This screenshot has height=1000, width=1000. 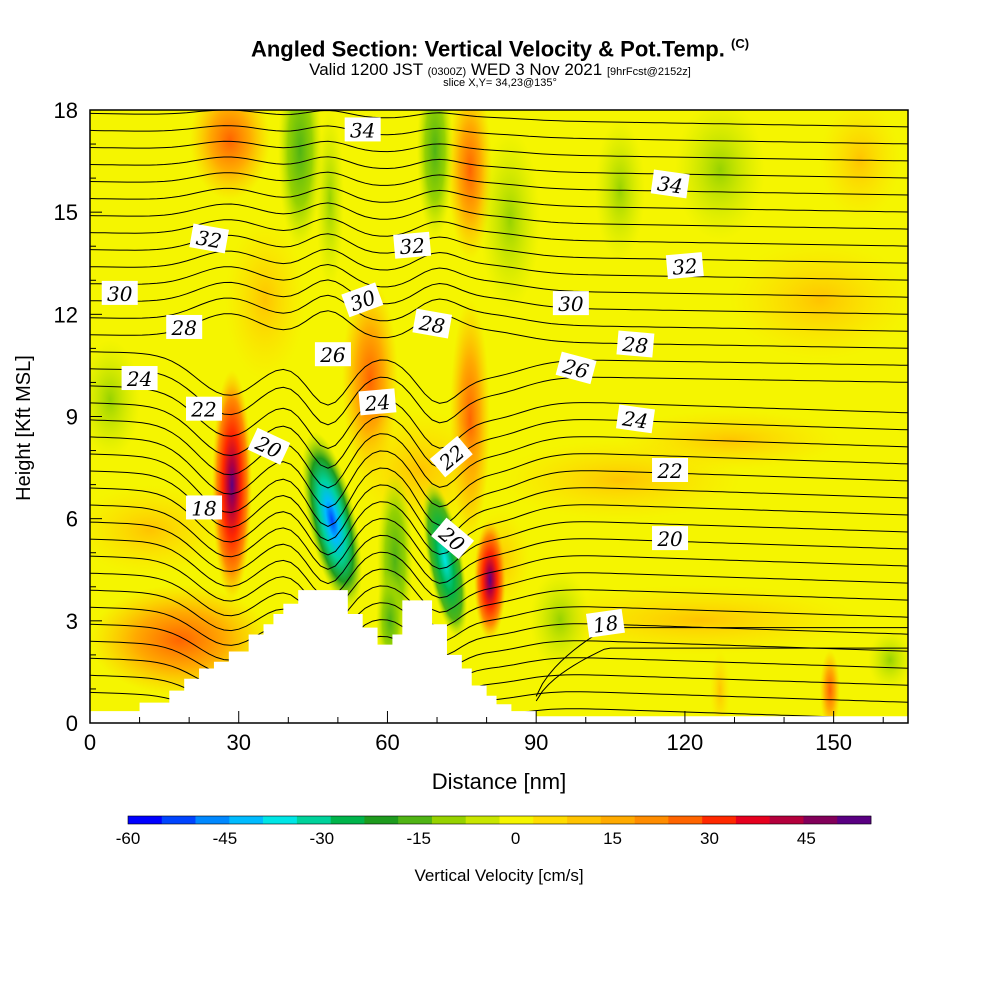 I want to click on strong-updraft, so click(x=232, y=485).